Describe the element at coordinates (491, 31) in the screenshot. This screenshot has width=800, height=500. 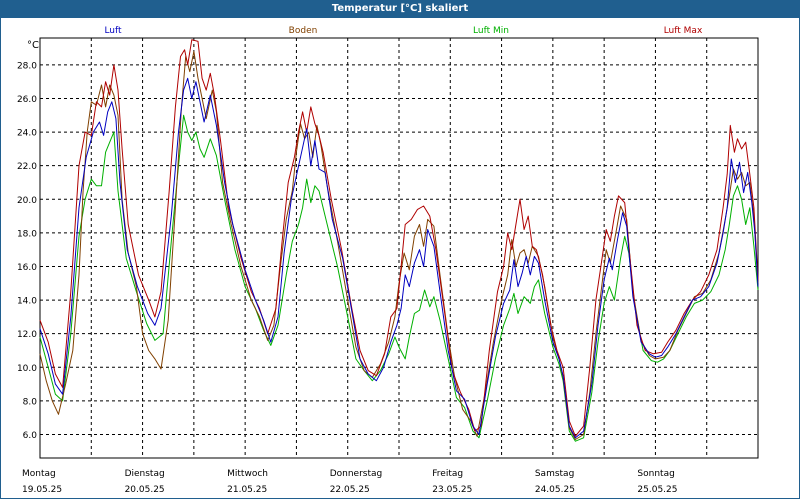
I see `legend-entry-luft-min: Luft Min` at that location.